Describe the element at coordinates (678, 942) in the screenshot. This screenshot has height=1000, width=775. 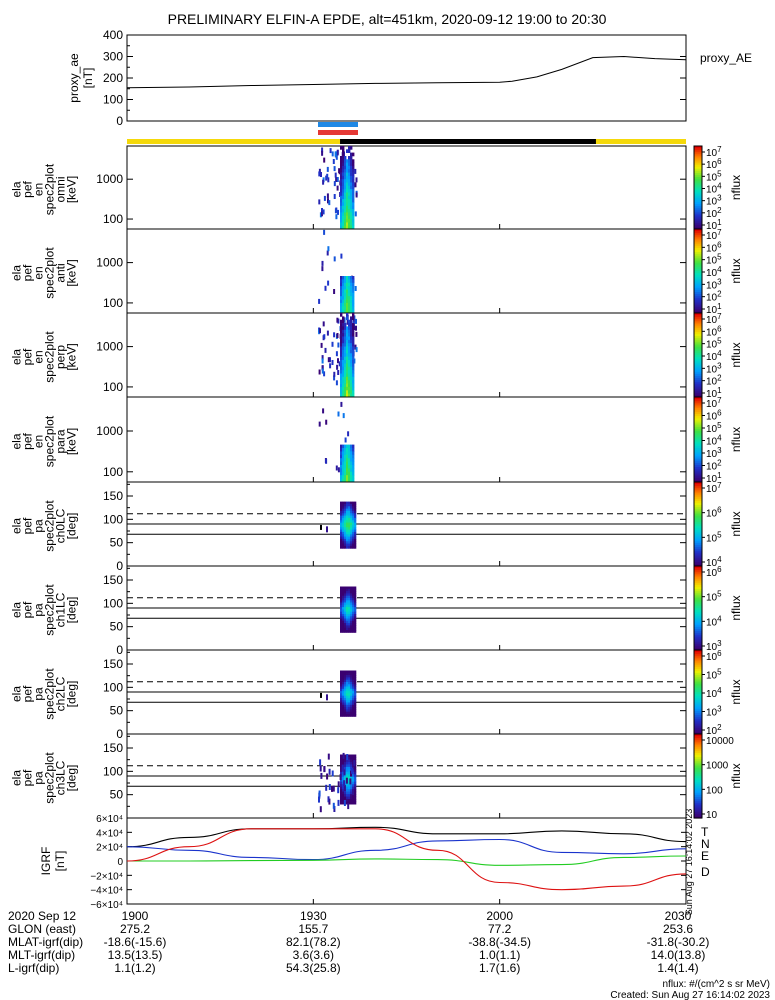
I see `footer-value: -31.8(-30.2)` at that location.